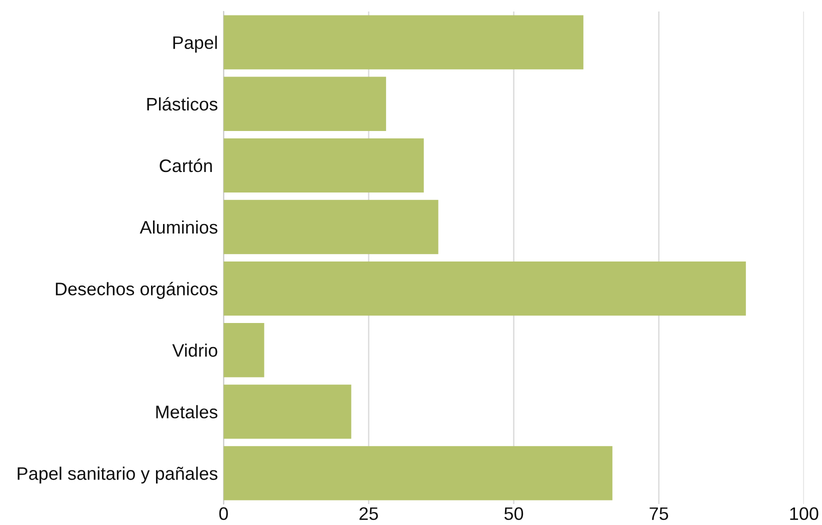  What do you see at coordinates (118, 475) in the screenshot?
I see `y-tick-label: Papel sanitario y pañales` at bounding box center [118, 475].